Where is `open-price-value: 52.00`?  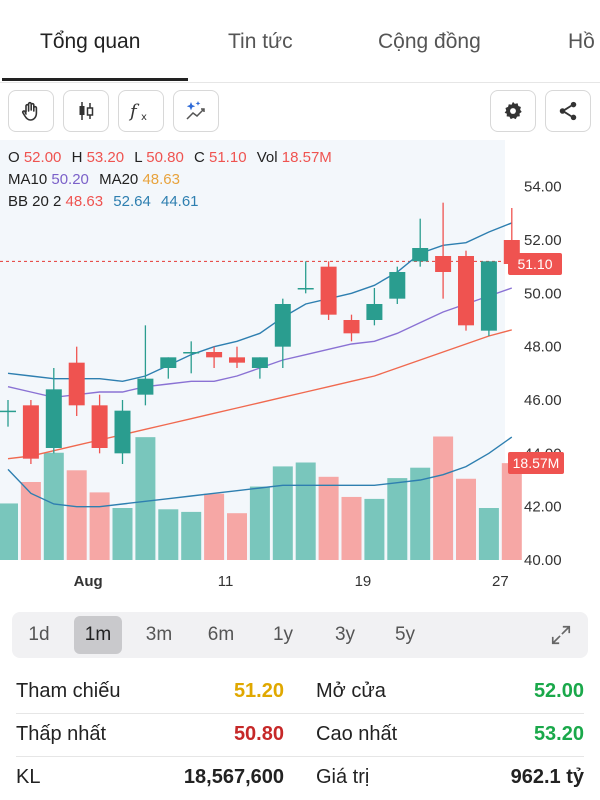
open-price-value: 52.00 is located at coordinates (558, 691).